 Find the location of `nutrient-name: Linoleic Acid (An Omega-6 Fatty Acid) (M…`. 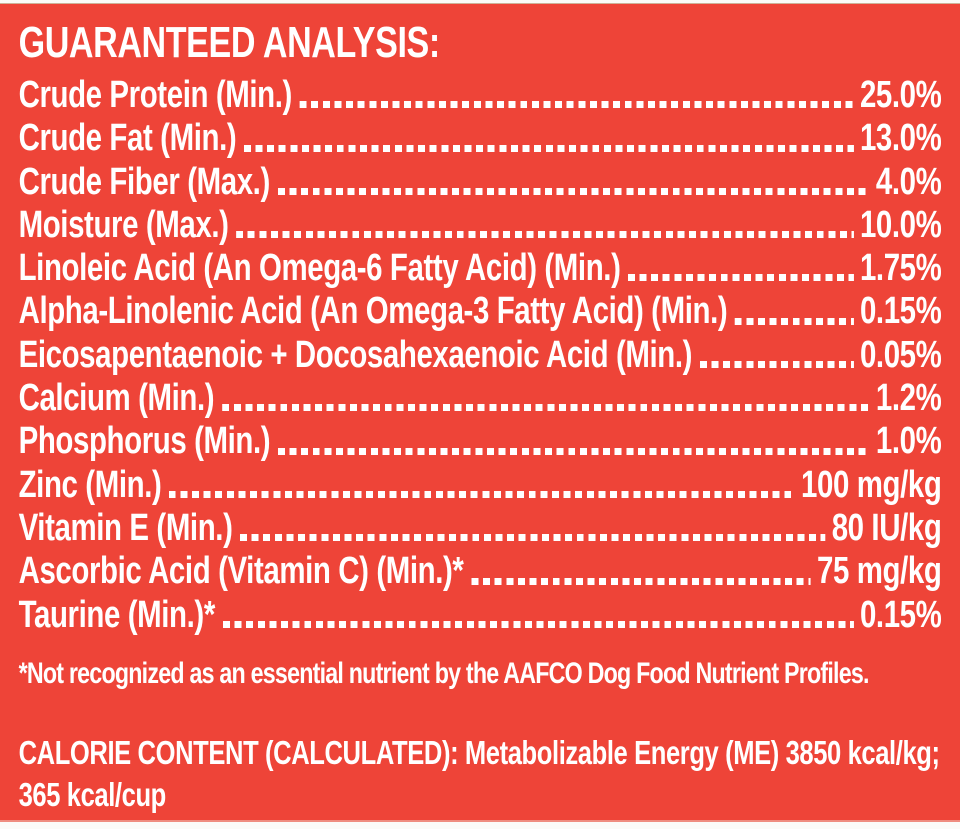

nutrient-name: Linoleic Acid (An Omega-6 Fatty Acid) (M… is located at coordinates (319, 268).